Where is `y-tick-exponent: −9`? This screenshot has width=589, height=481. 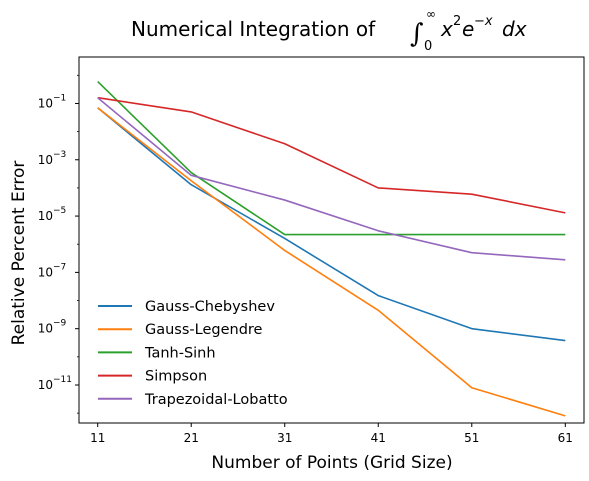 y-tick-exponent: −9 is located at coordinates (60, 324).